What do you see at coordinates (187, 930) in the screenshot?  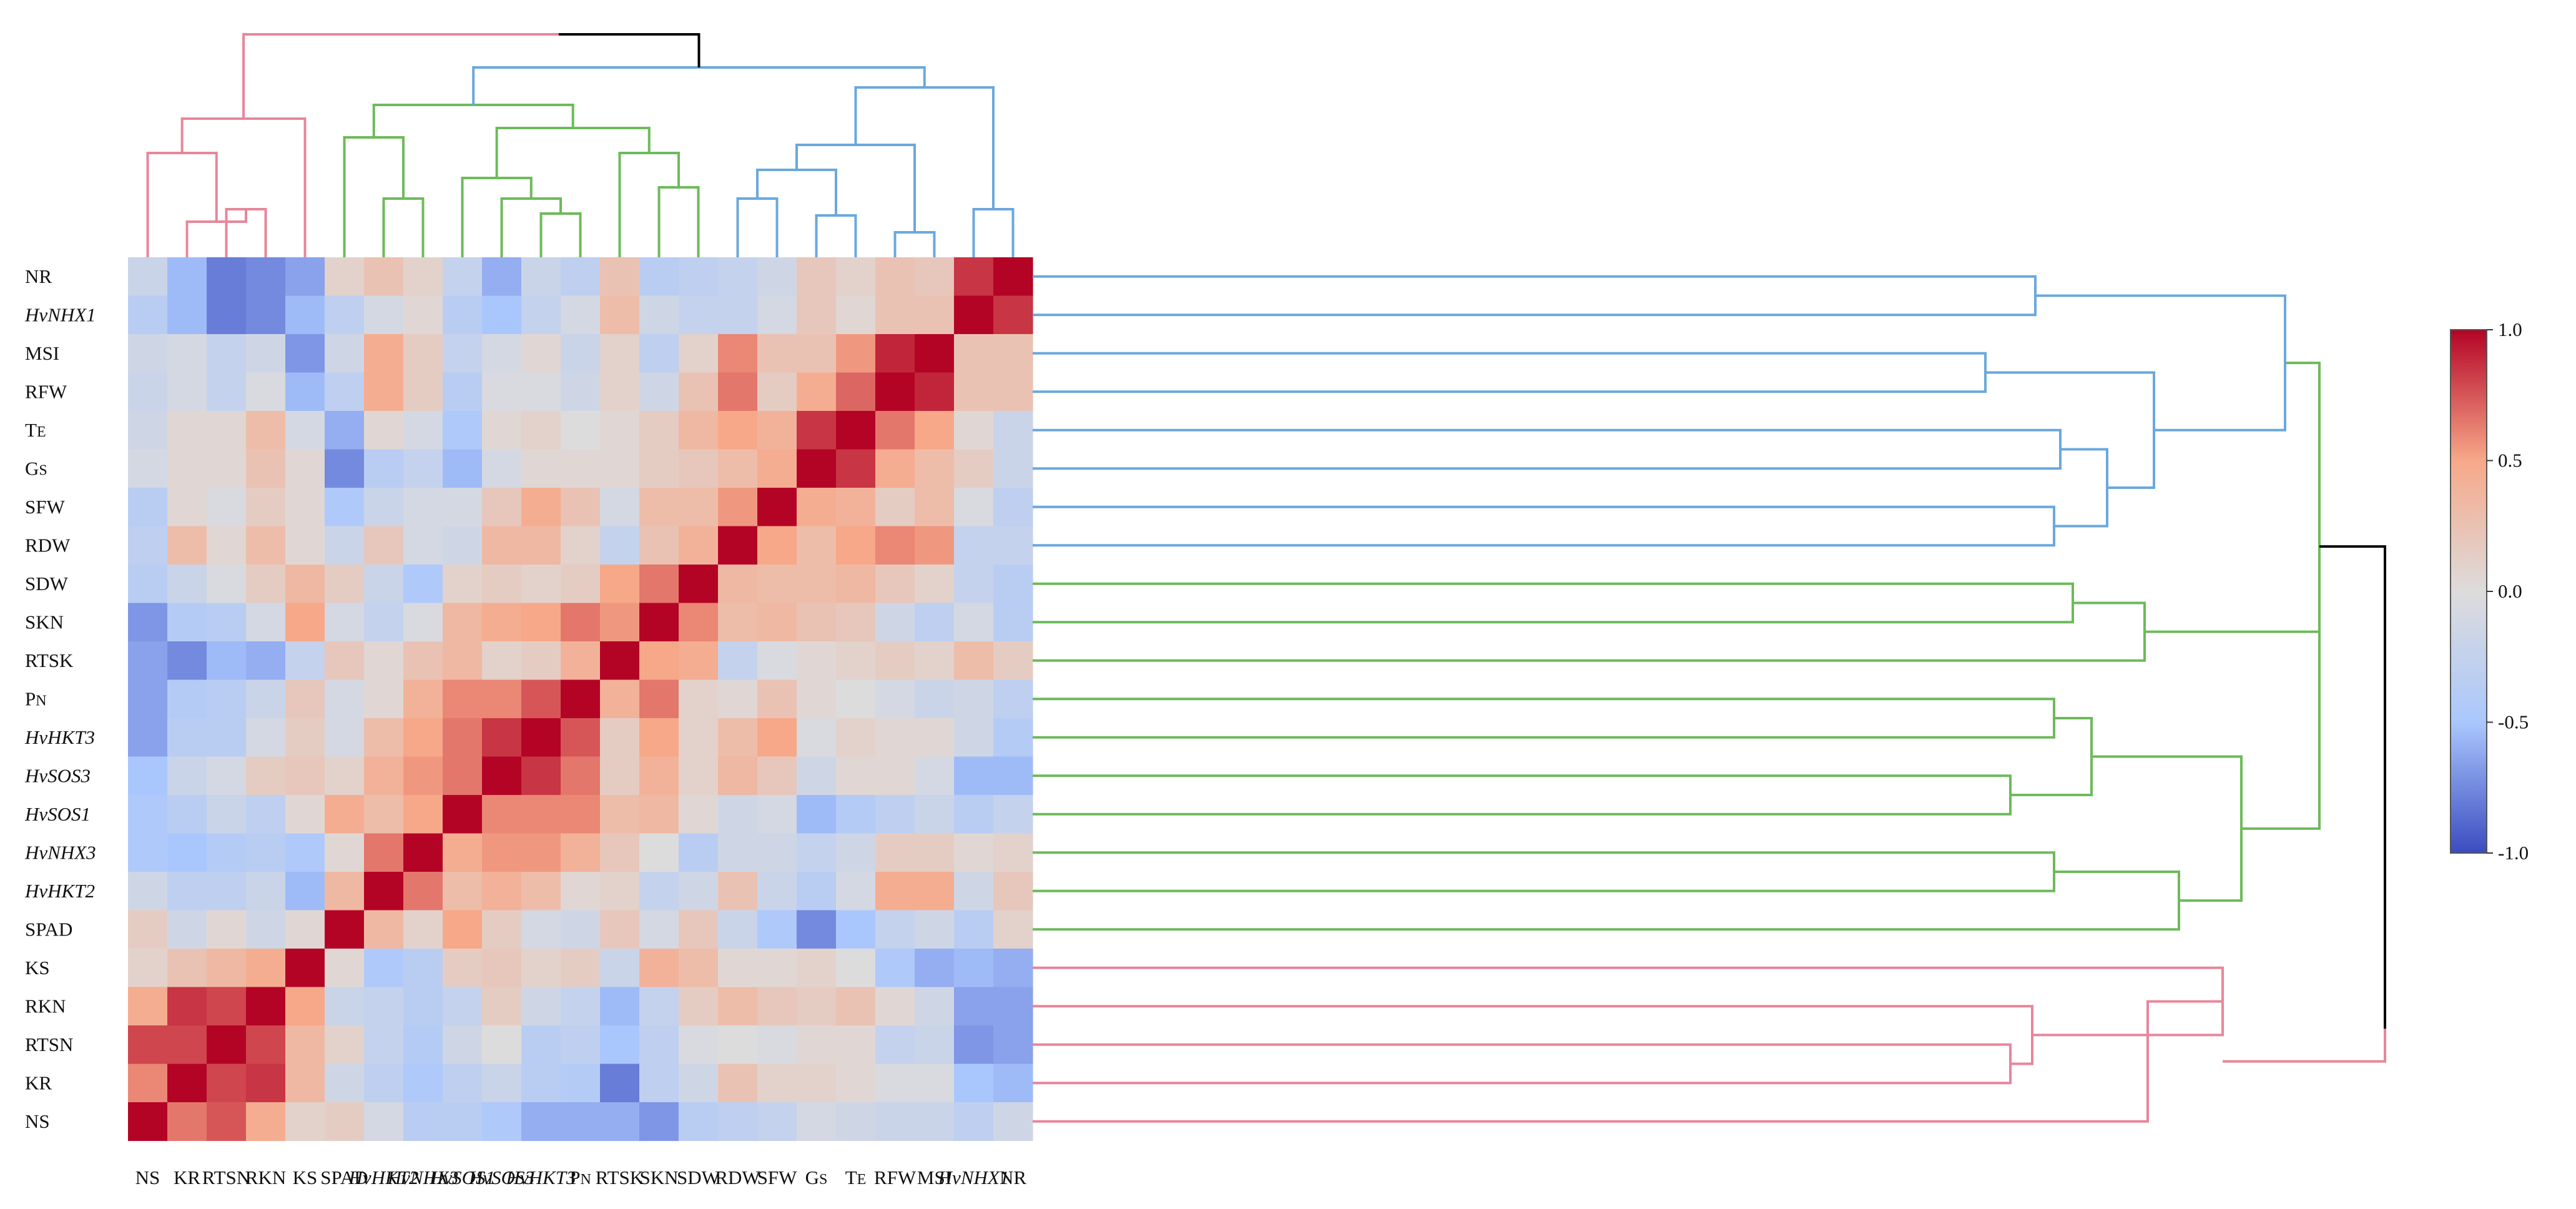 I see `cell-spad-kr` at bounding box center [187, 930].